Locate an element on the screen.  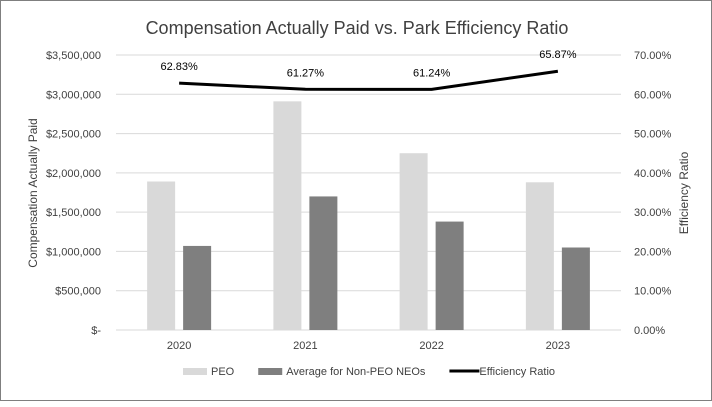
x-tick-label: 2022 is located at coordinates (431, 346).